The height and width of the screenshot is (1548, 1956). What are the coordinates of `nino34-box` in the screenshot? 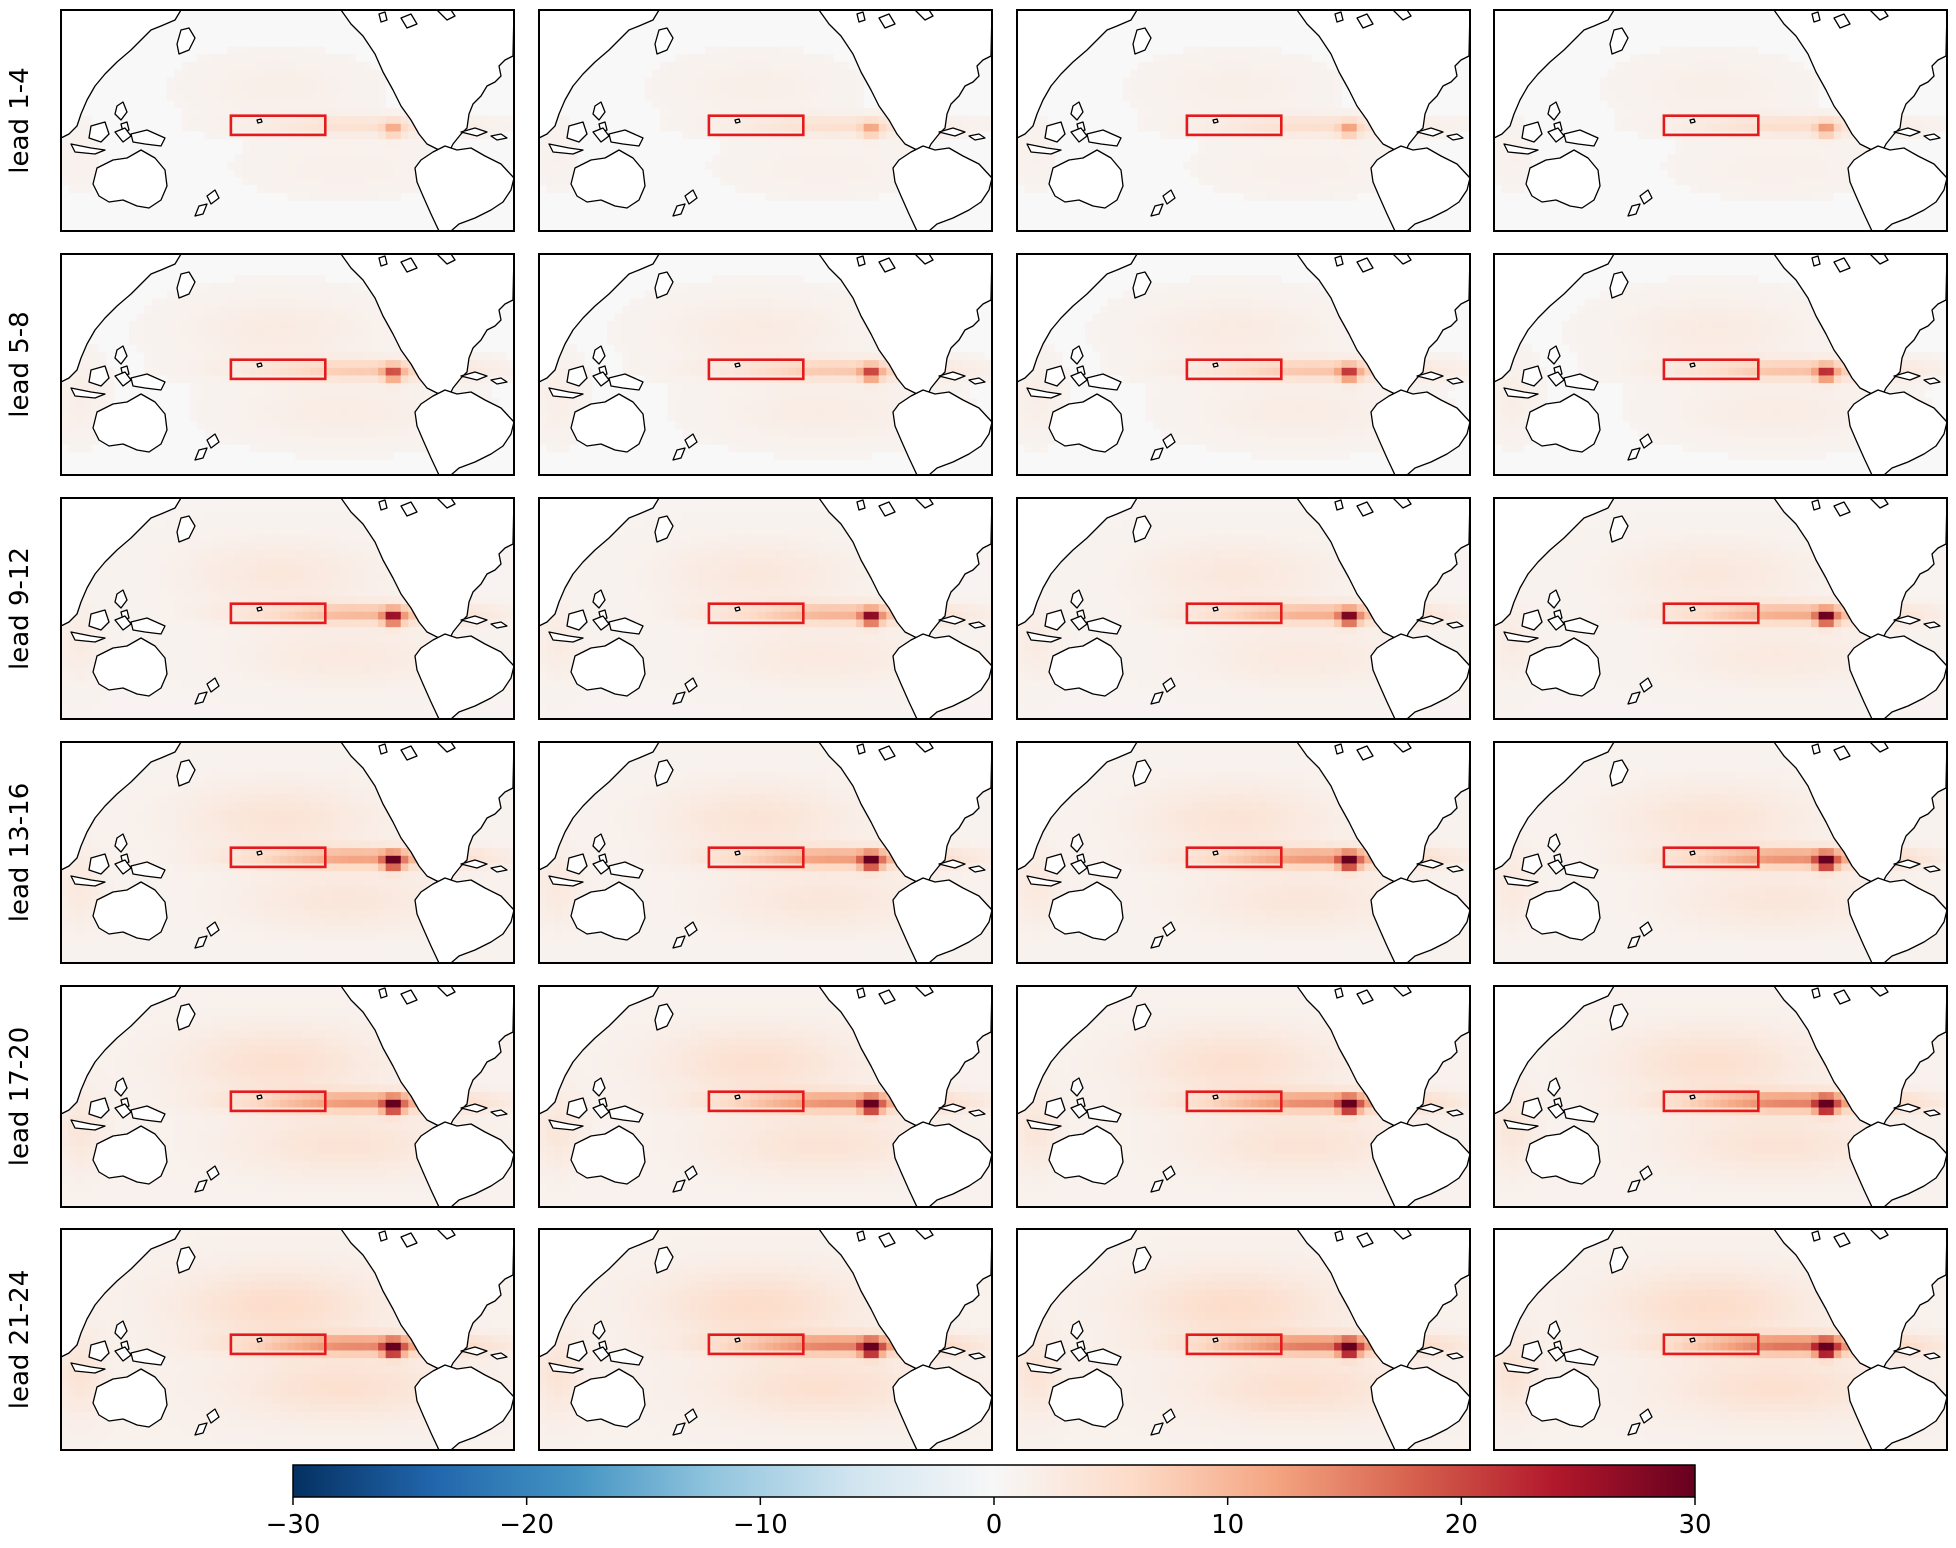 It's located at (278, 369).